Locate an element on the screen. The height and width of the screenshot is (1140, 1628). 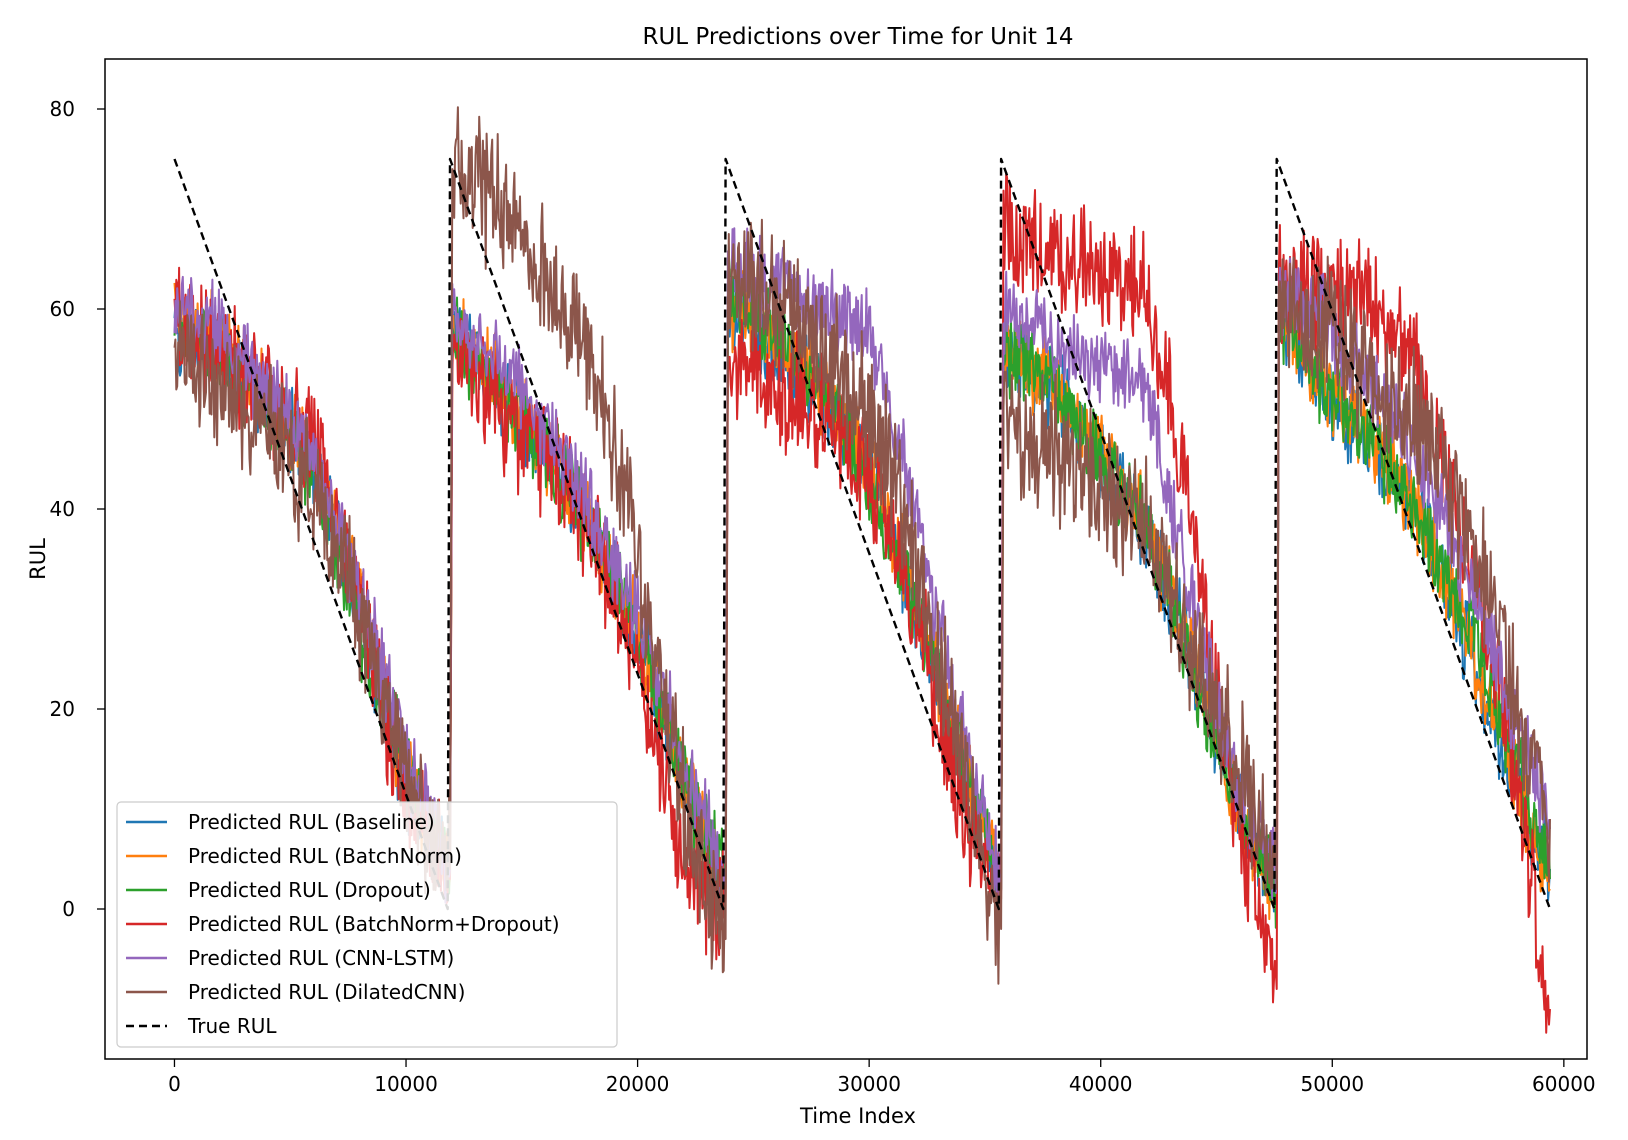
y-tick-label: 0 is located at coordinates (68, 909).